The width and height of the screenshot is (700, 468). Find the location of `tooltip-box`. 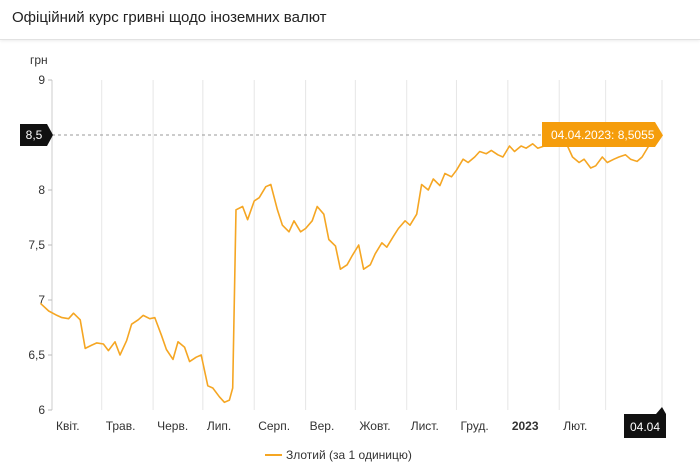

tooltip-box is located at coordinates (602, 134).